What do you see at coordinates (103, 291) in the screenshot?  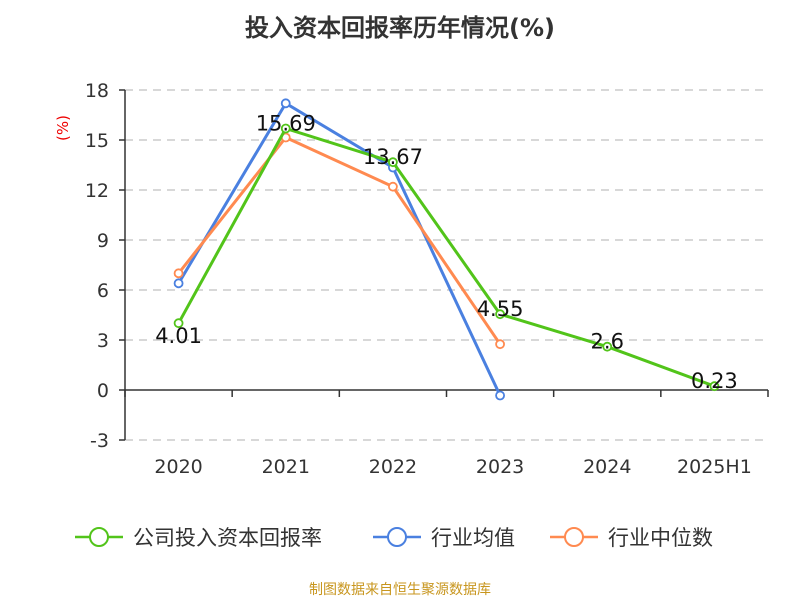 I see `y-tick-label: 6` at bounding box center [103, 291].